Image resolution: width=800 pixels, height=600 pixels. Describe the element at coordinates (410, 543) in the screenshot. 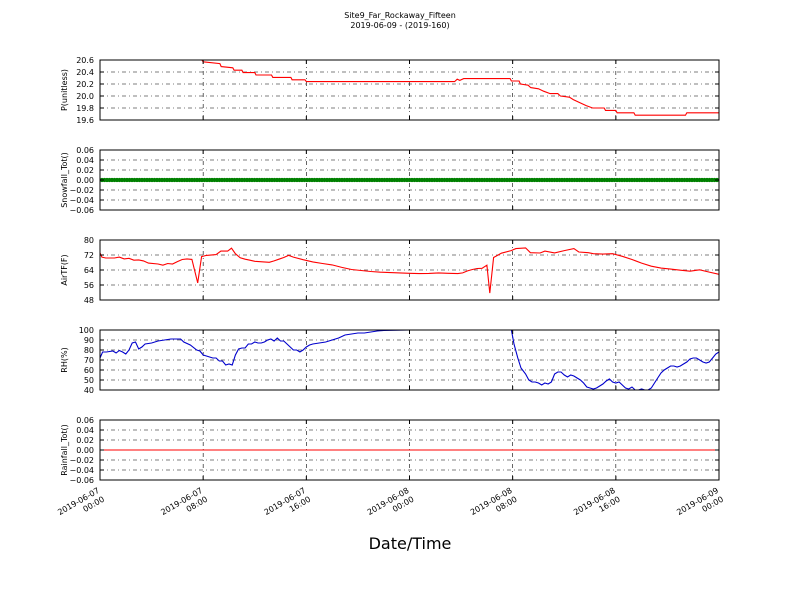

I see `x-axis-label: Date/Time` at that location.